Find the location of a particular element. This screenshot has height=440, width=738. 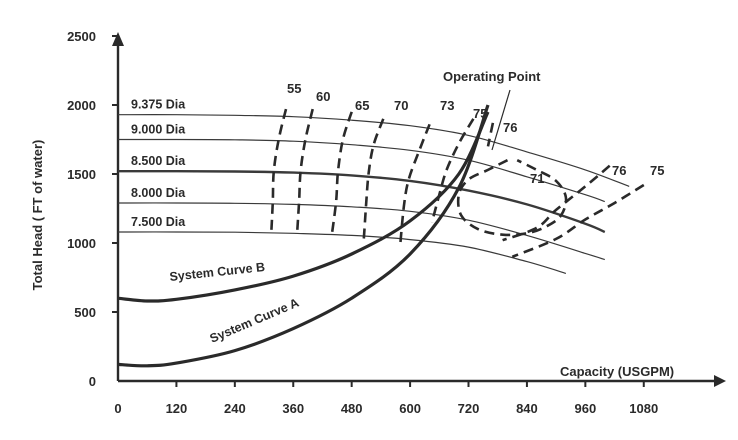

x-tick-label: 600 is located at coordinates (410, 408).